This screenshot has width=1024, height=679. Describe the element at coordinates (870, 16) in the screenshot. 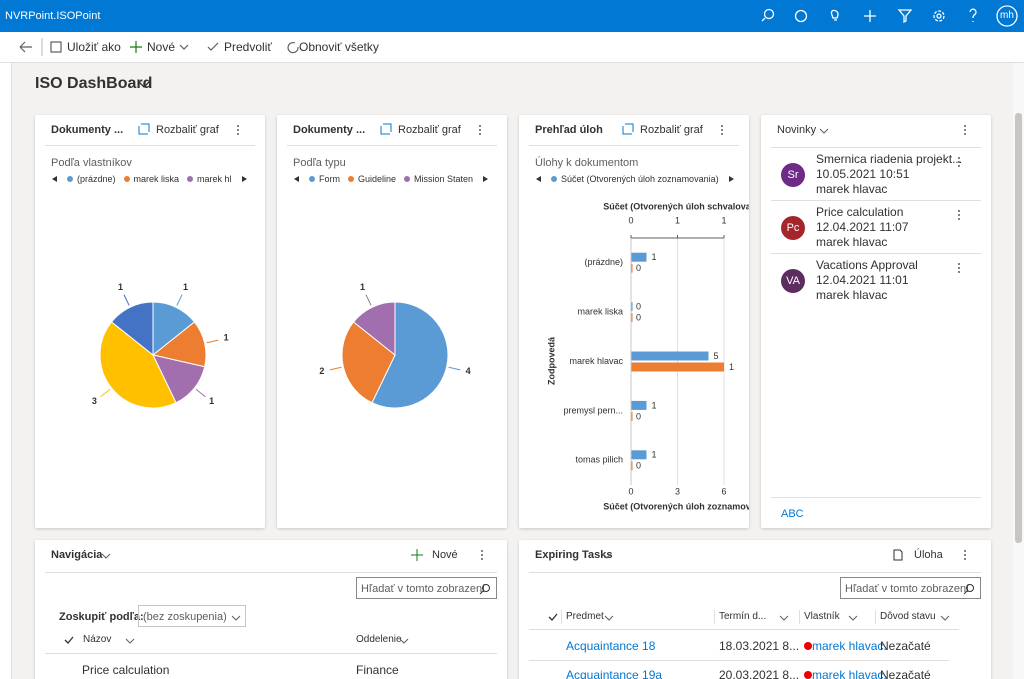

I see `add-icon` at that location.